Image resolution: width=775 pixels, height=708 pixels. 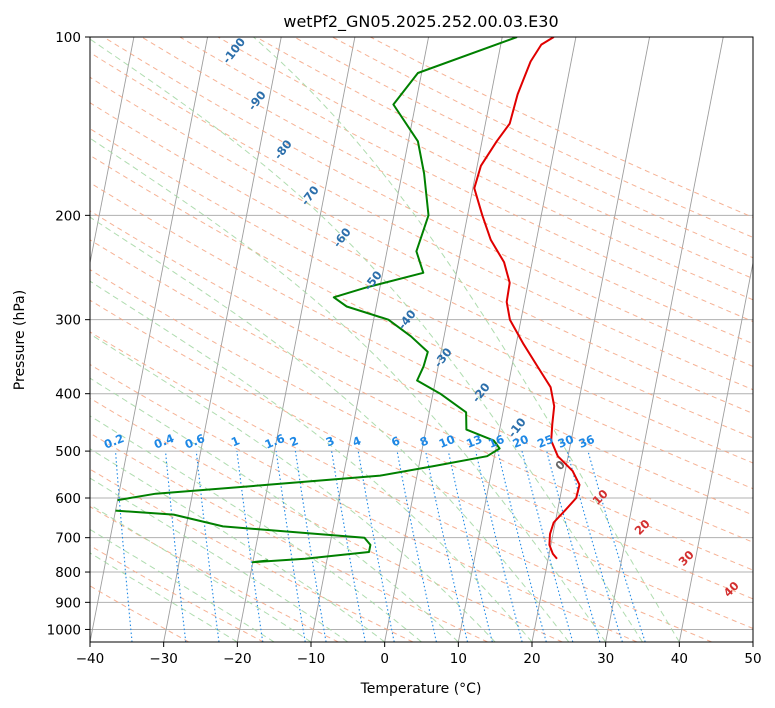 What do you see at coordinates (586, 441) in the screenshot?
I see `mixing-ratio-label: 36` at bounding box center [586, 441].